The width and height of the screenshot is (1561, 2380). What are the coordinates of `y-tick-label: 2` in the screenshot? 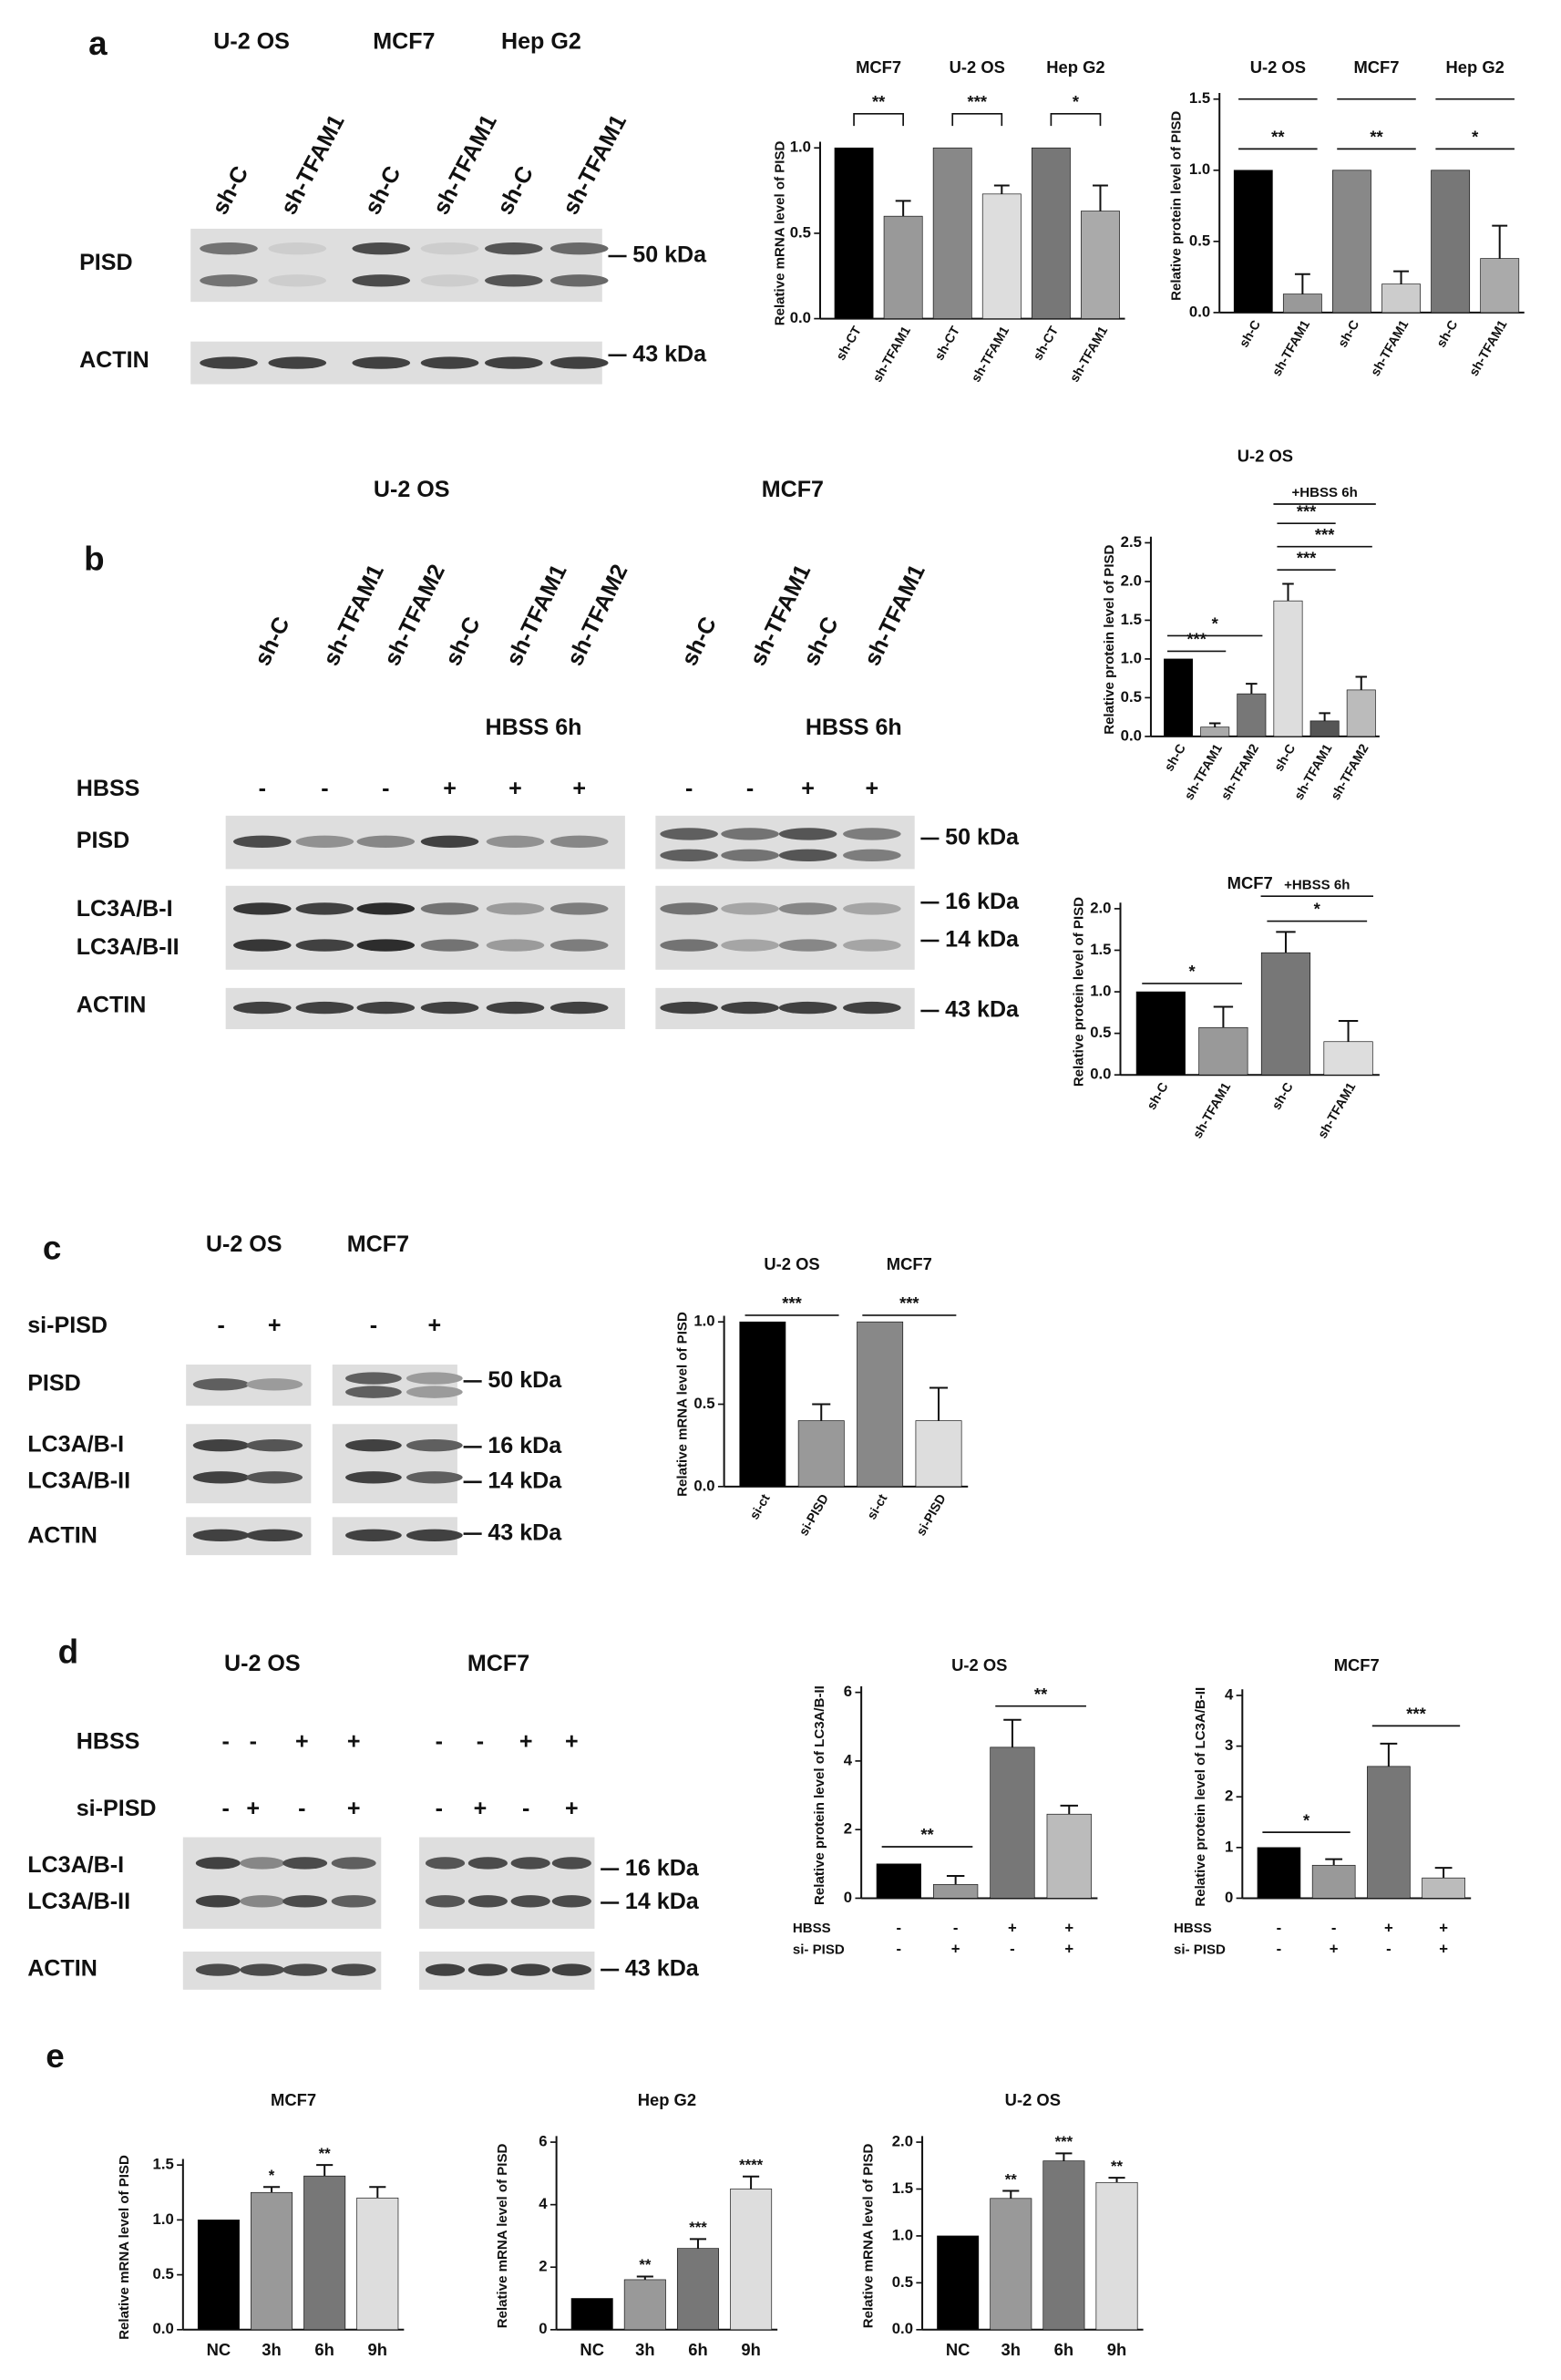 It's located at (848, 1829).